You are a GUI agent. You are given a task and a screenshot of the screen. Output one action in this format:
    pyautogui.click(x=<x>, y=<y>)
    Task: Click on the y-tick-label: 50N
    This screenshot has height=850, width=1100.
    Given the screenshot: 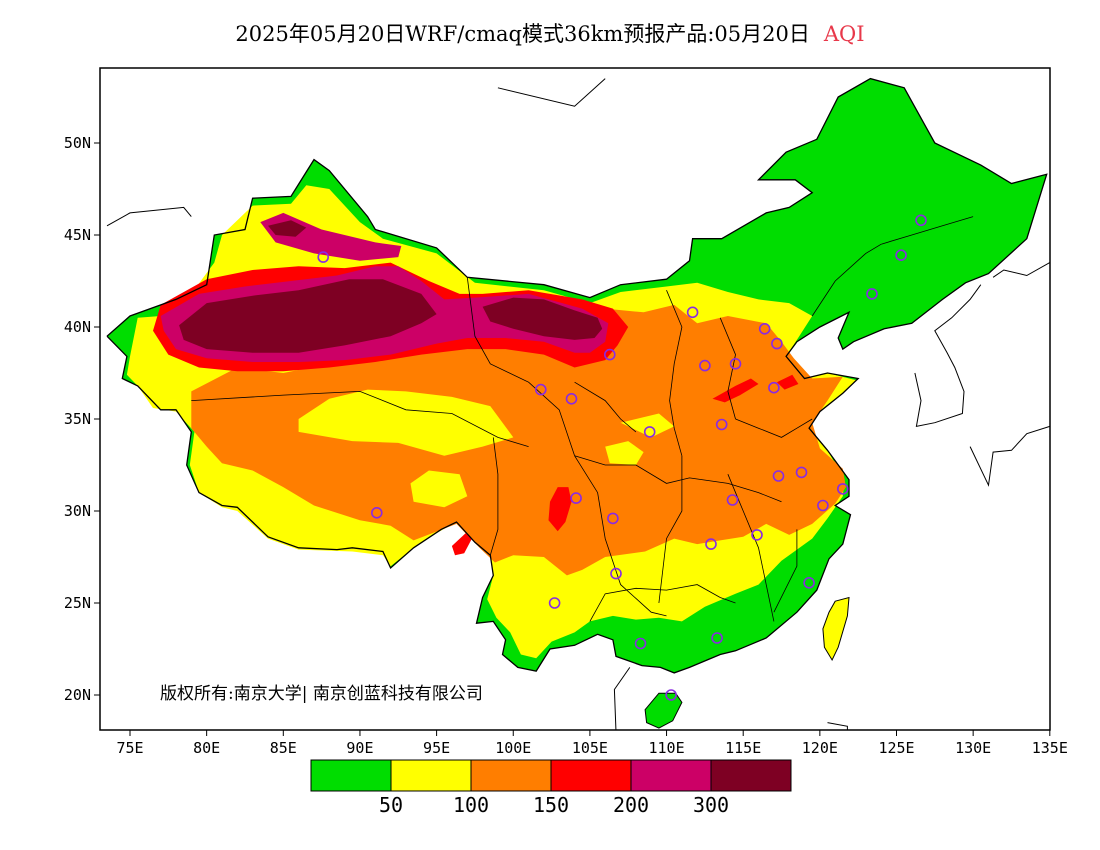 What is the action you would take?
    pyautogui.click(x=77, y=143)
    